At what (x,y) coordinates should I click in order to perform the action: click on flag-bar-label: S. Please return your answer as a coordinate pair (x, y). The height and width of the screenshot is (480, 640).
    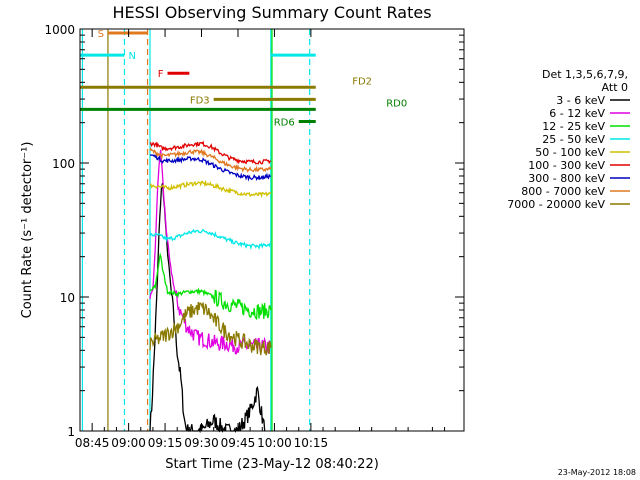
    Looking at the image, I should click on (101, 34).